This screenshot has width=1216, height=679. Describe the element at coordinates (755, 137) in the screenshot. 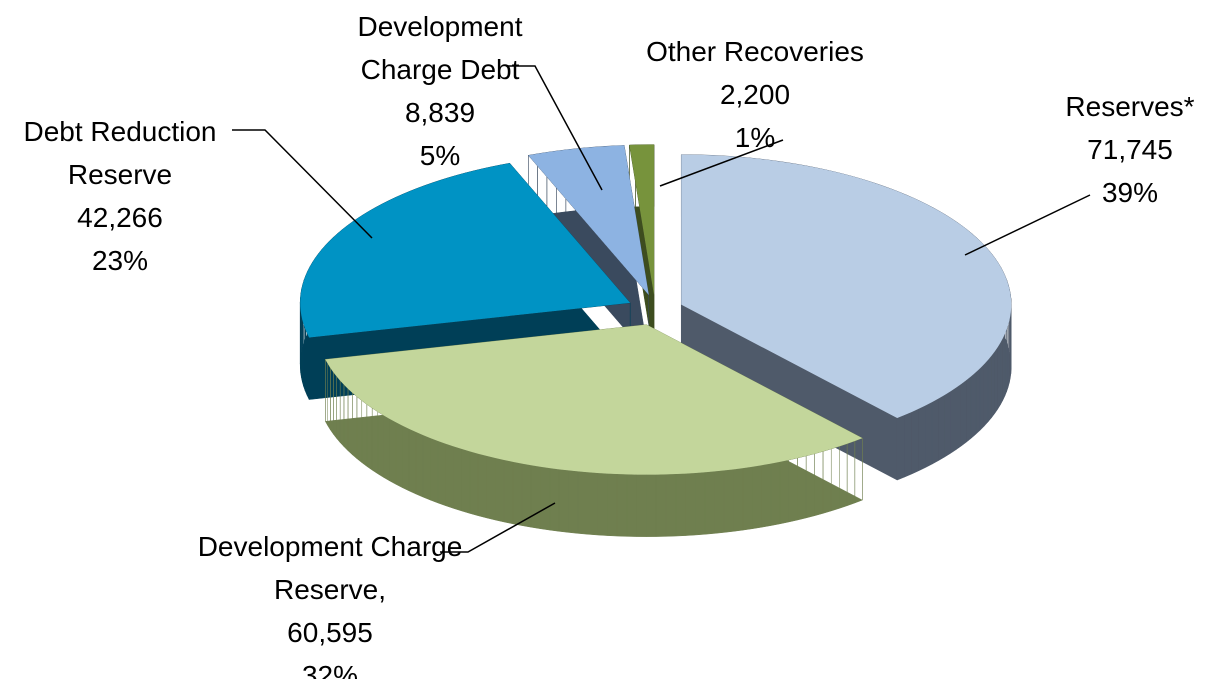

I see `percent-label: 1%` at that location.